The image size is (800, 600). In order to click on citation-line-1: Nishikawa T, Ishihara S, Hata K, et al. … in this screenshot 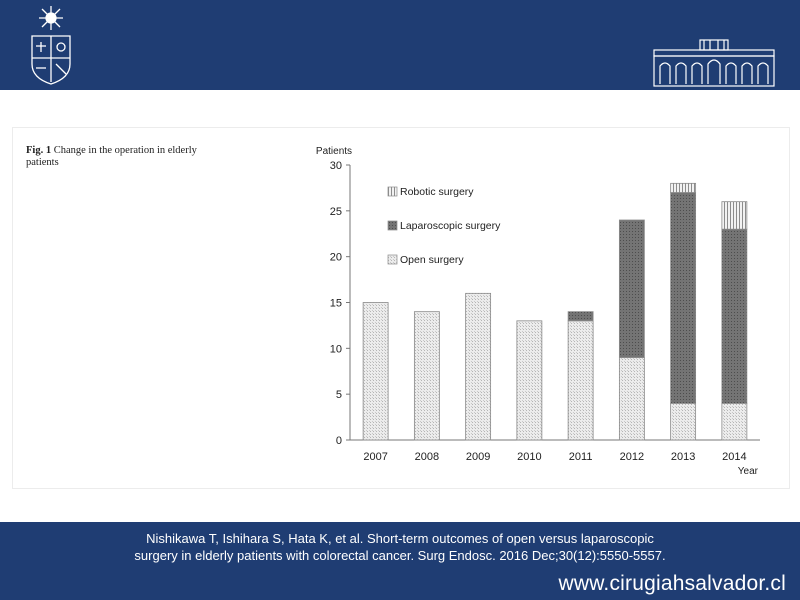, I will do `click(400, 538)`.